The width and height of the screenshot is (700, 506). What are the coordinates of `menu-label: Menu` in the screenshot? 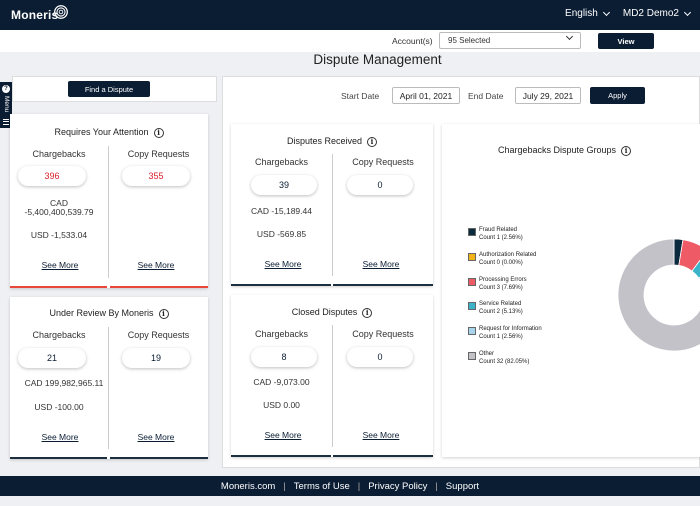 It's located at (6, 104).